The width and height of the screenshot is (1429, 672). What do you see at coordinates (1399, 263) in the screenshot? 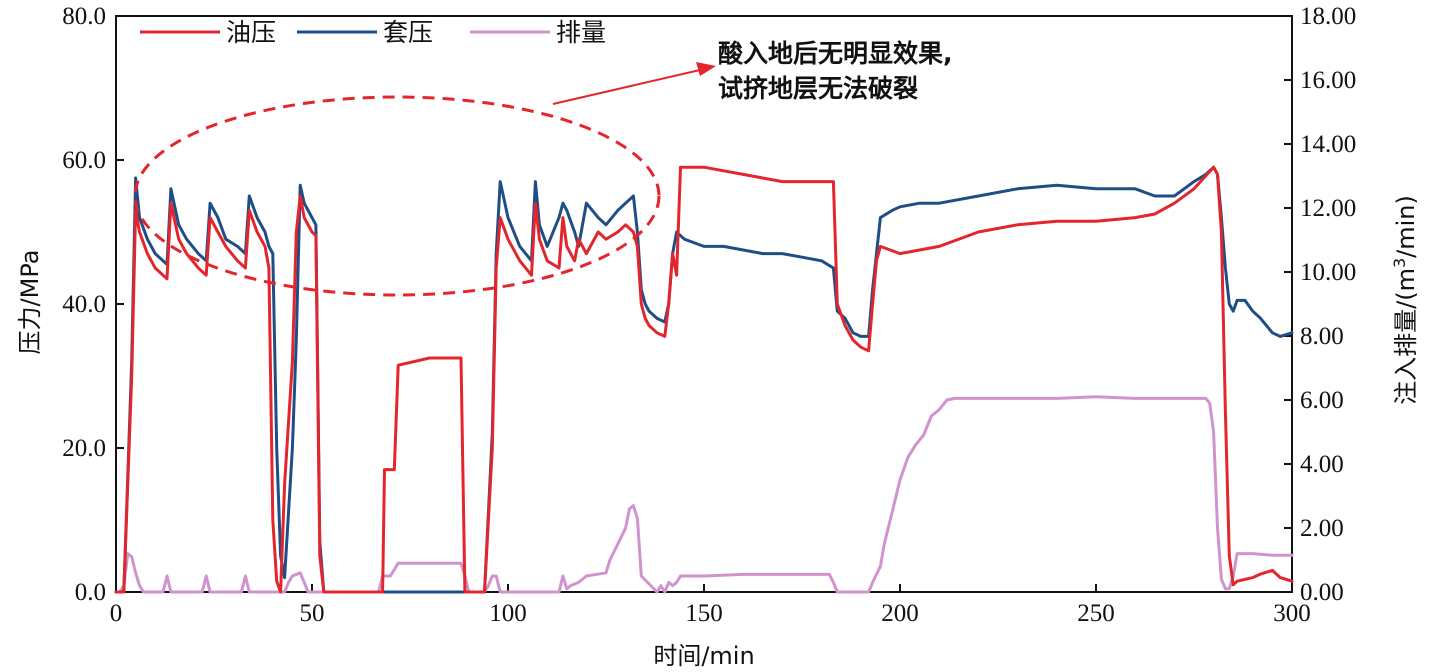
I see `y-right-title-sup: 3` at bounding box center [1399, 263].